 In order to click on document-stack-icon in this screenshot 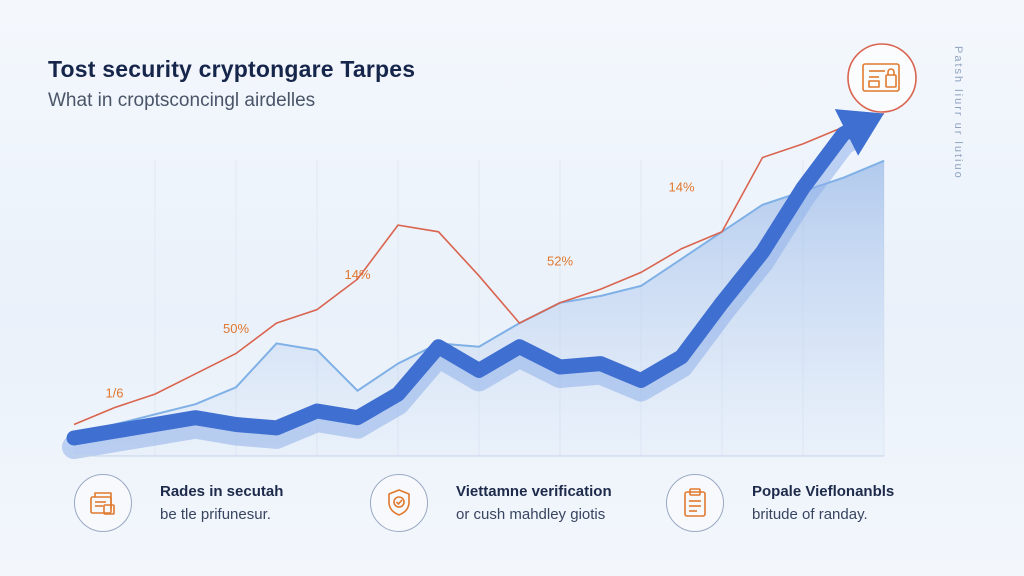, I will do `click(103, 503)`.